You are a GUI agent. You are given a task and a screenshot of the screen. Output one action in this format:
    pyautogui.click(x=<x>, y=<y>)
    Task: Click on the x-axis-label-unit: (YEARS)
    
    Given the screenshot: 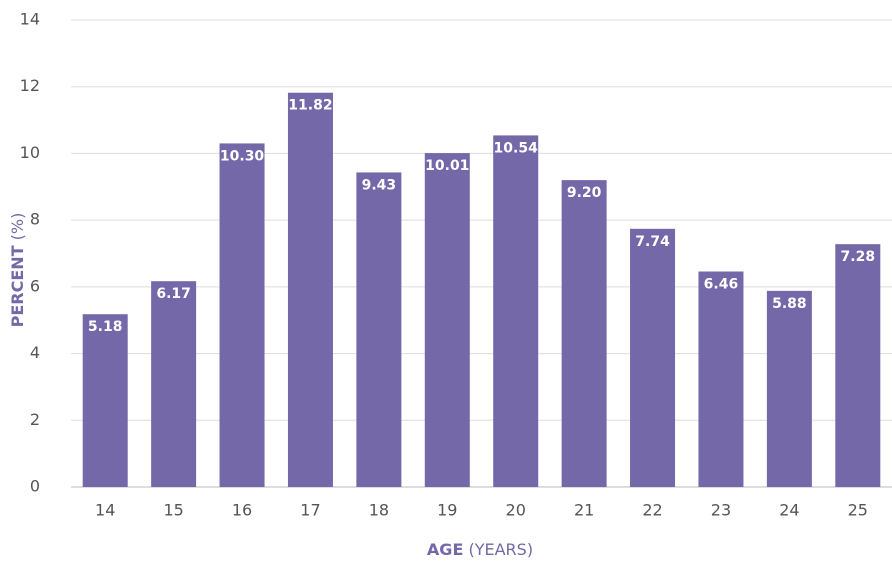 What is the action you would take?
    pyautogui.click(x=500, y=549)
    